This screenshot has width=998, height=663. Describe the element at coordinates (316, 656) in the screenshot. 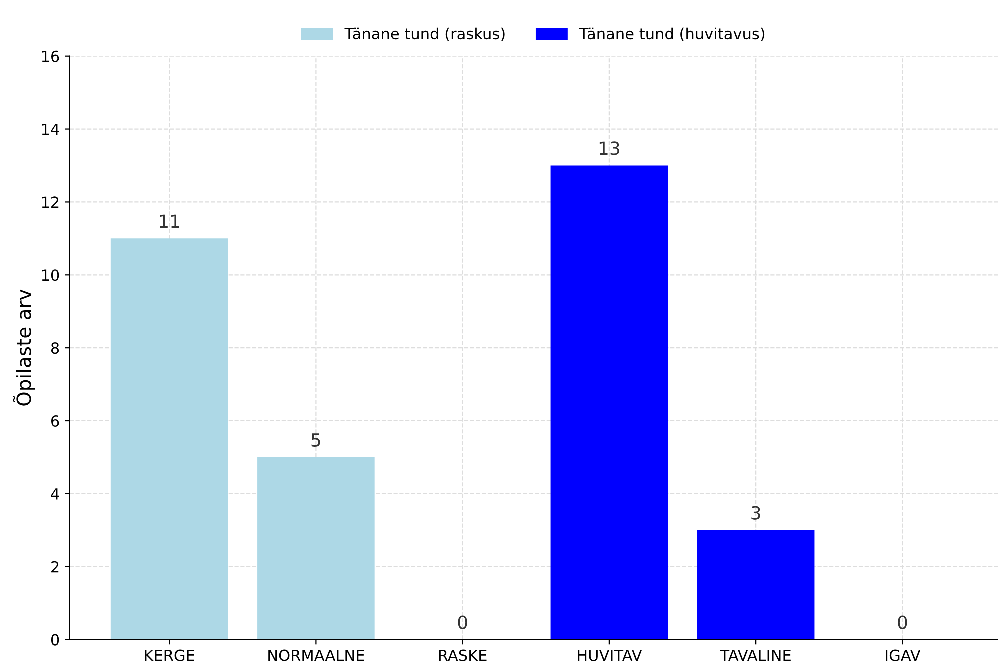

I see `x-tick-label: NORMAALNE` at that location.